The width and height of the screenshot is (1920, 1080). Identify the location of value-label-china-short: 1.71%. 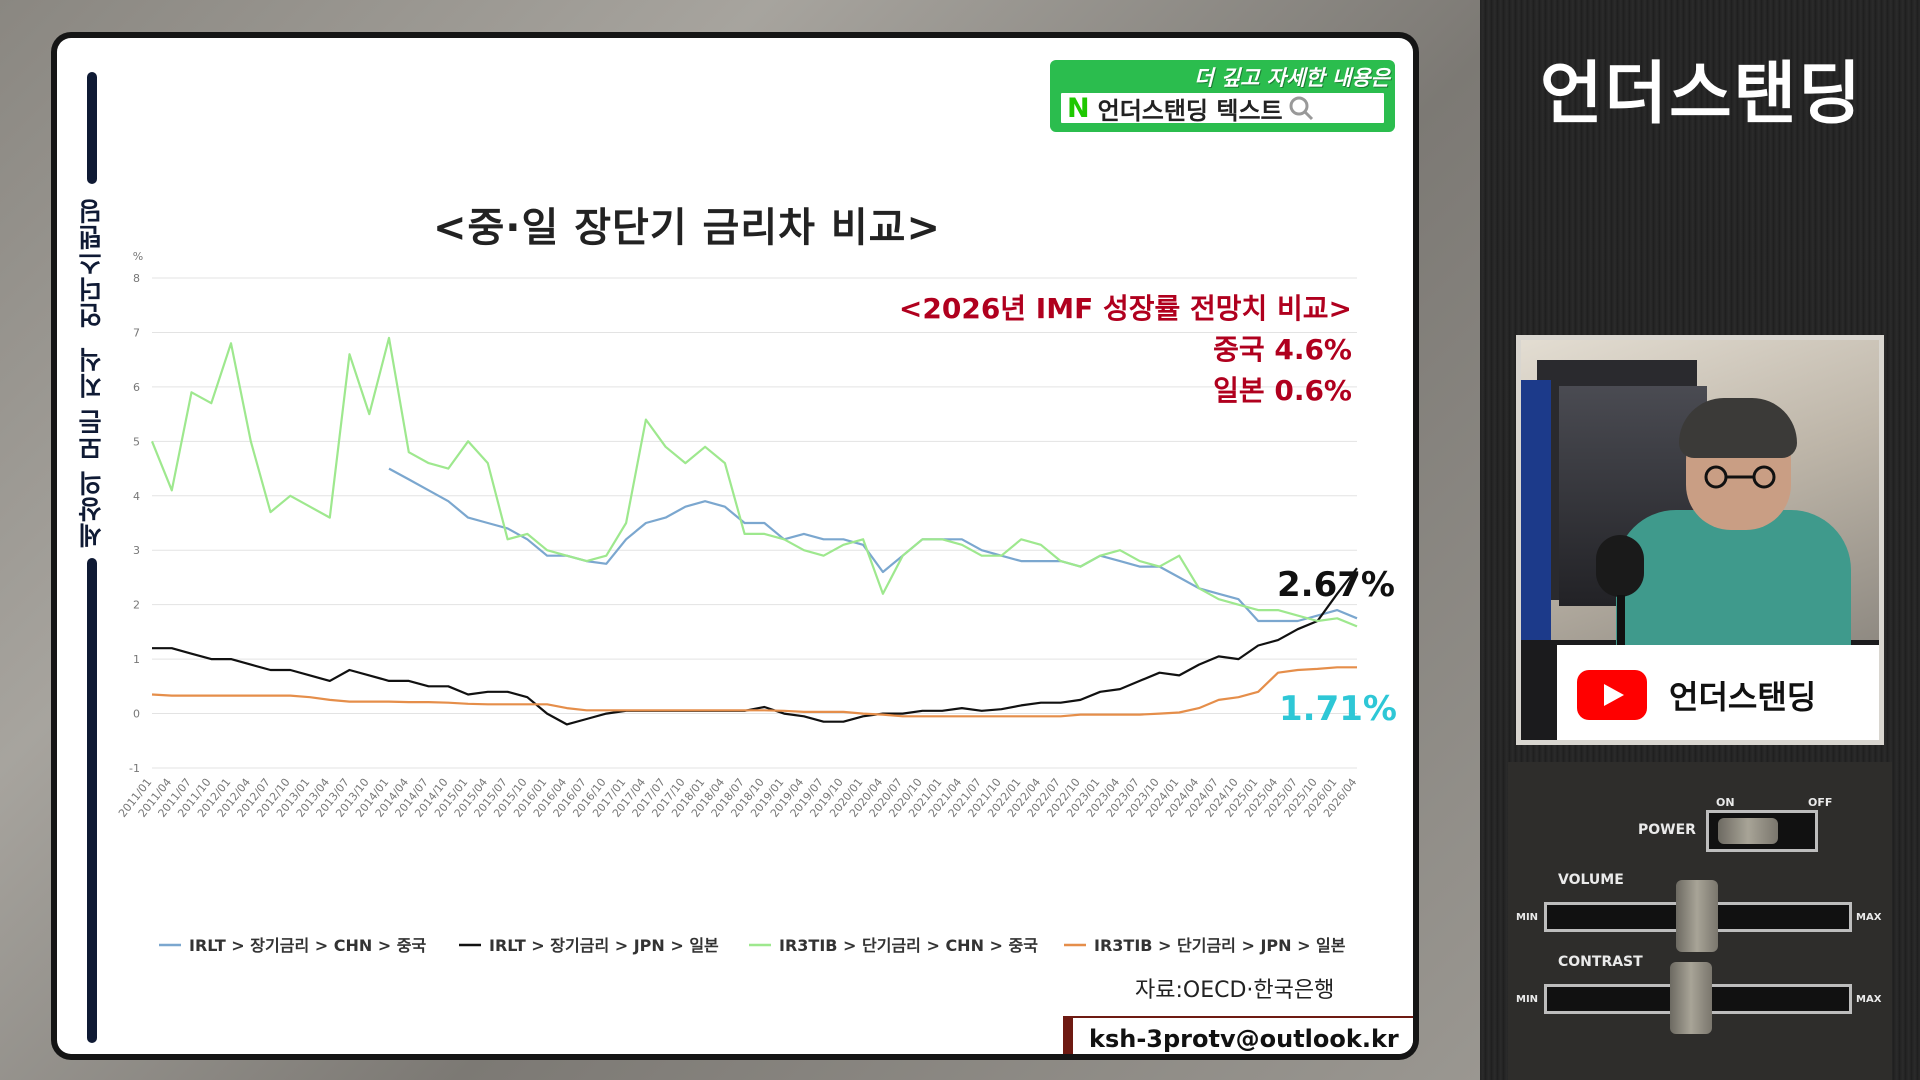
(1338, 709).